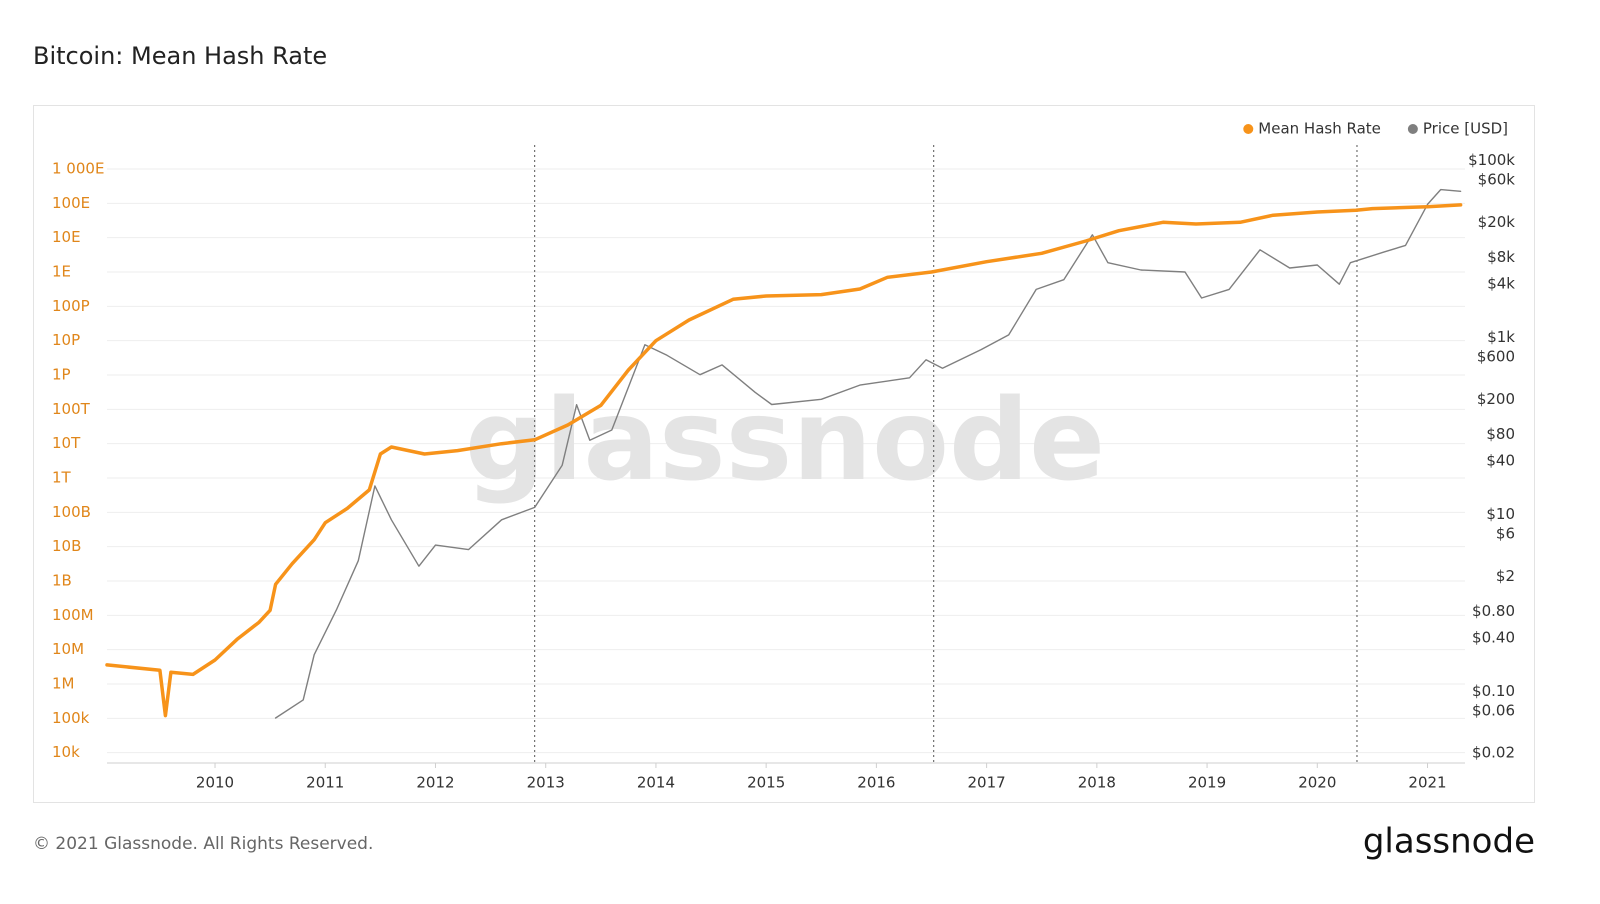  Describe the element at coordinates (785, 441) in the screenshot. I see `watermark: glassnode` at that location.